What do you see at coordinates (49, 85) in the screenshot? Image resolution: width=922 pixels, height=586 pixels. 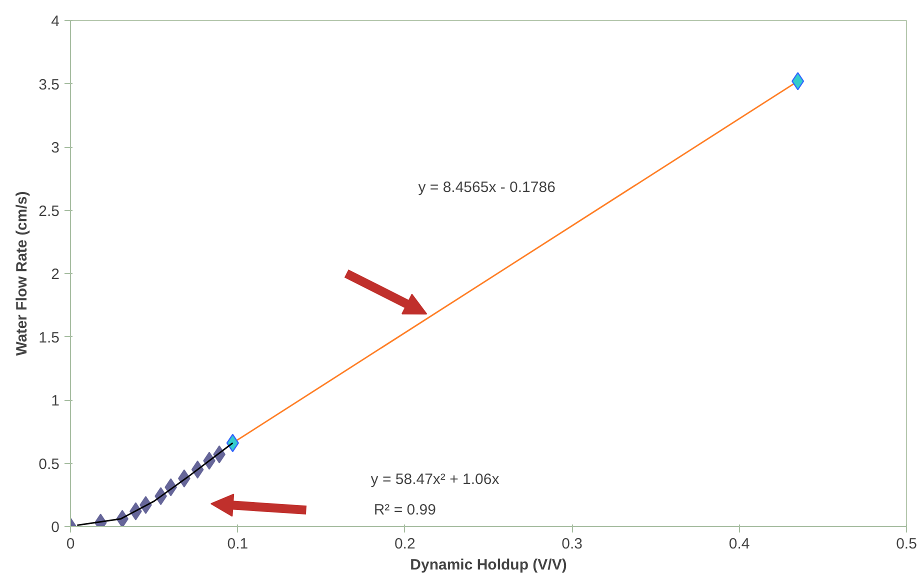 I see `y-tick-label: 3.5` at bounding box center [49, 85].